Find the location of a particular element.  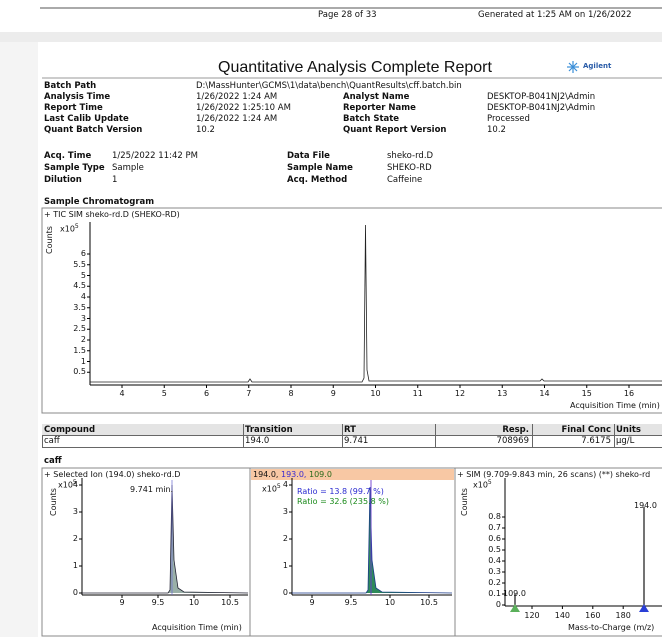

ion-label: 194.0, is located at coordinates (266, 474).